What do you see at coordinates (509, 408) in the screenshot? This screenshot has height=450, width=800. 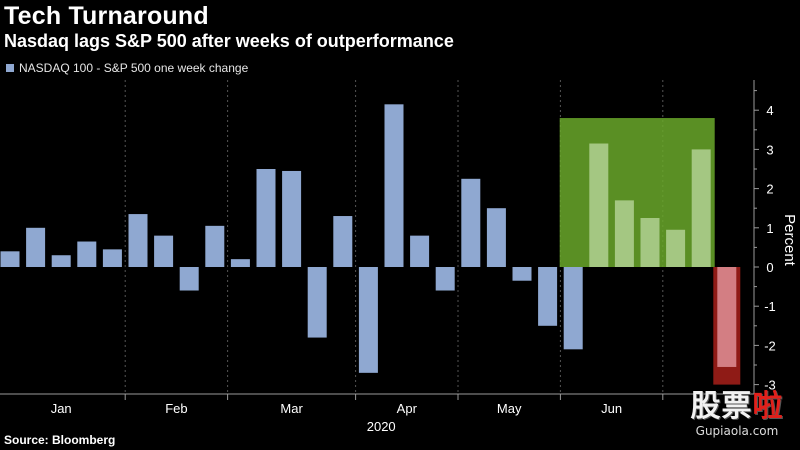 I see `x-tick-label: May` at bounding box center [509, 408].